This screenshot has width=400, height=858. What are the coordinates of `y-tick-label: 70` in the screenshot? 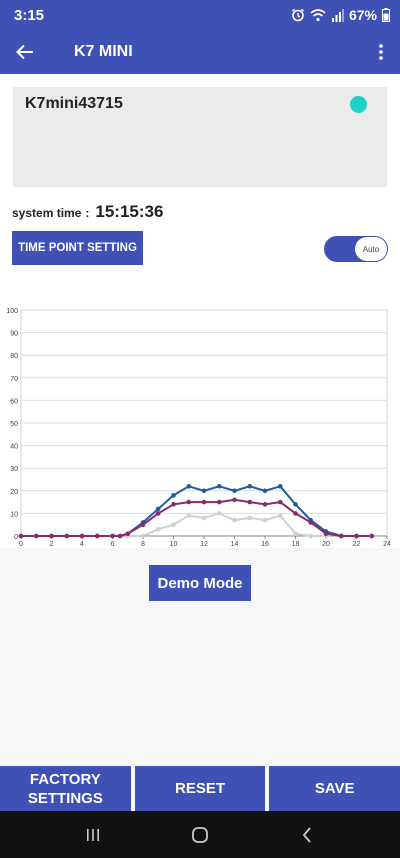 It's located at (14, 379).